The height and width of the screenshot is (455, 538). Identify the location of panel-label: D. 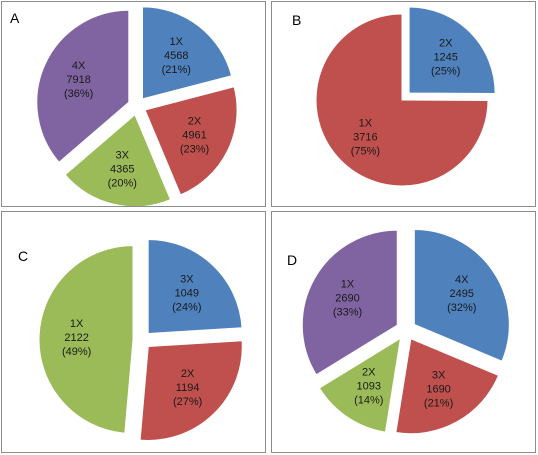
(292, 260).